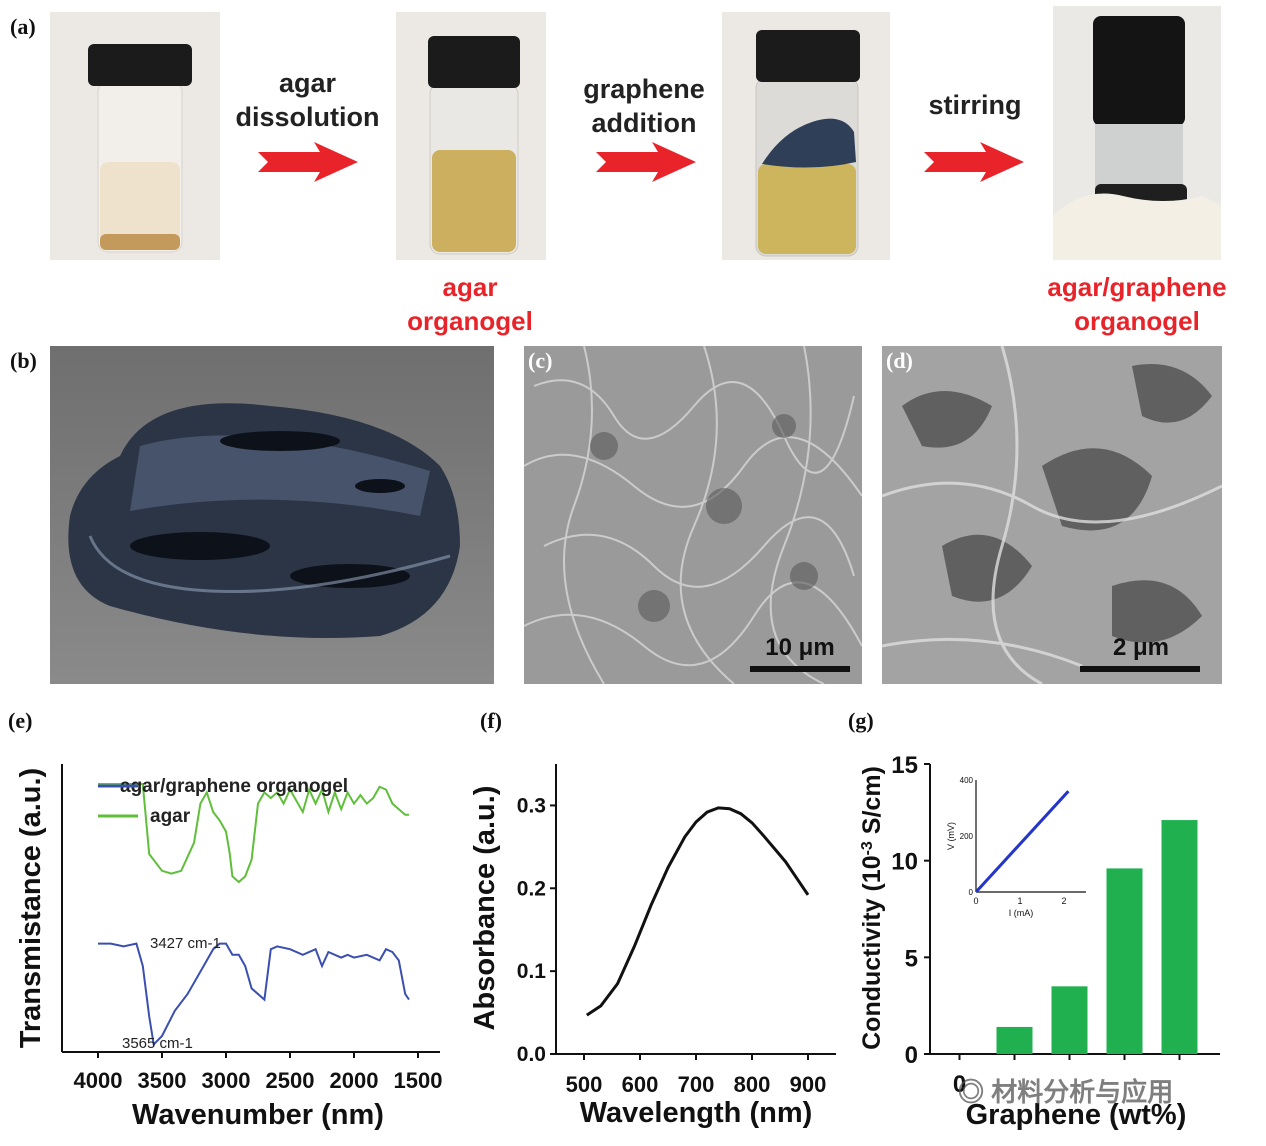 This screenshot has height=1146, width=1266. I want to click on x-tick-label-f: 900, so click(808, 1084).